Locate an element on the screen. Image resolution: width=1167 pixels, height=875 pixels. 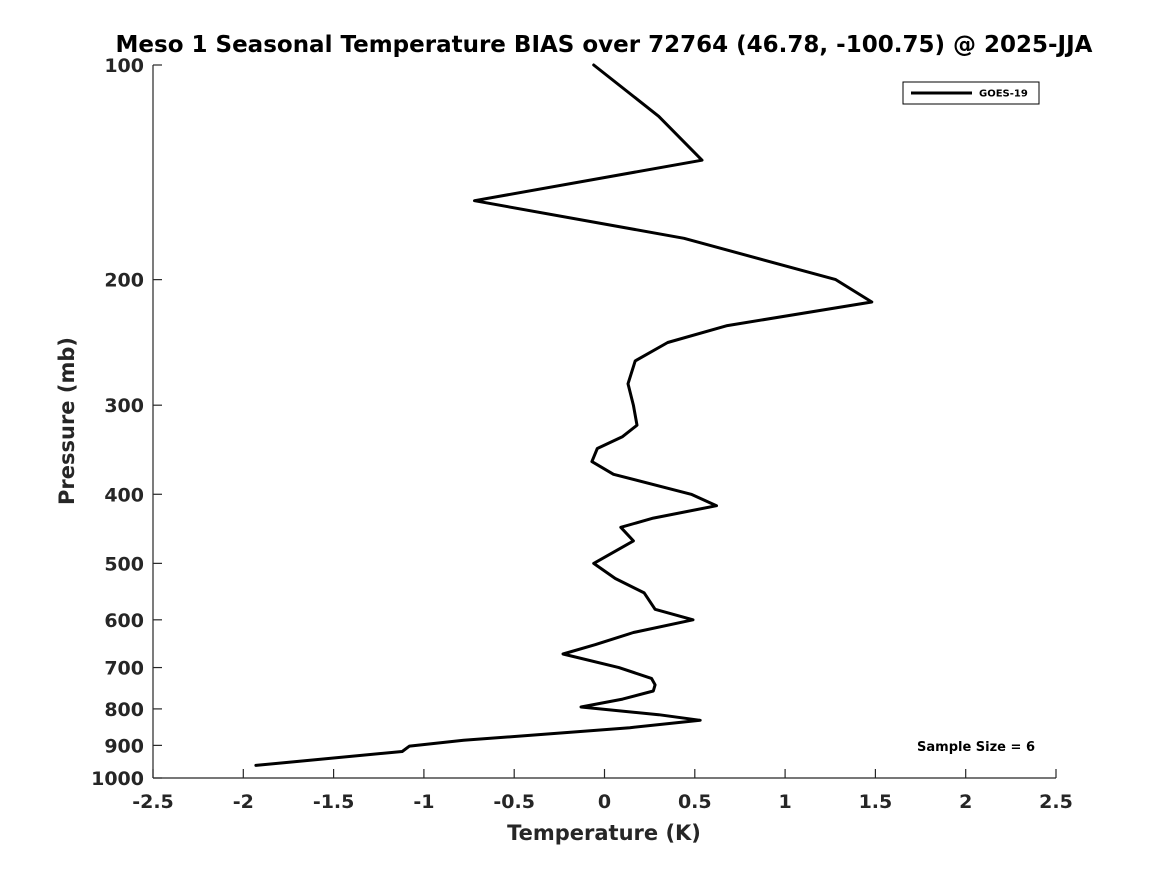
x-tick-label: -1.5 is located at coordinates (334, 802).